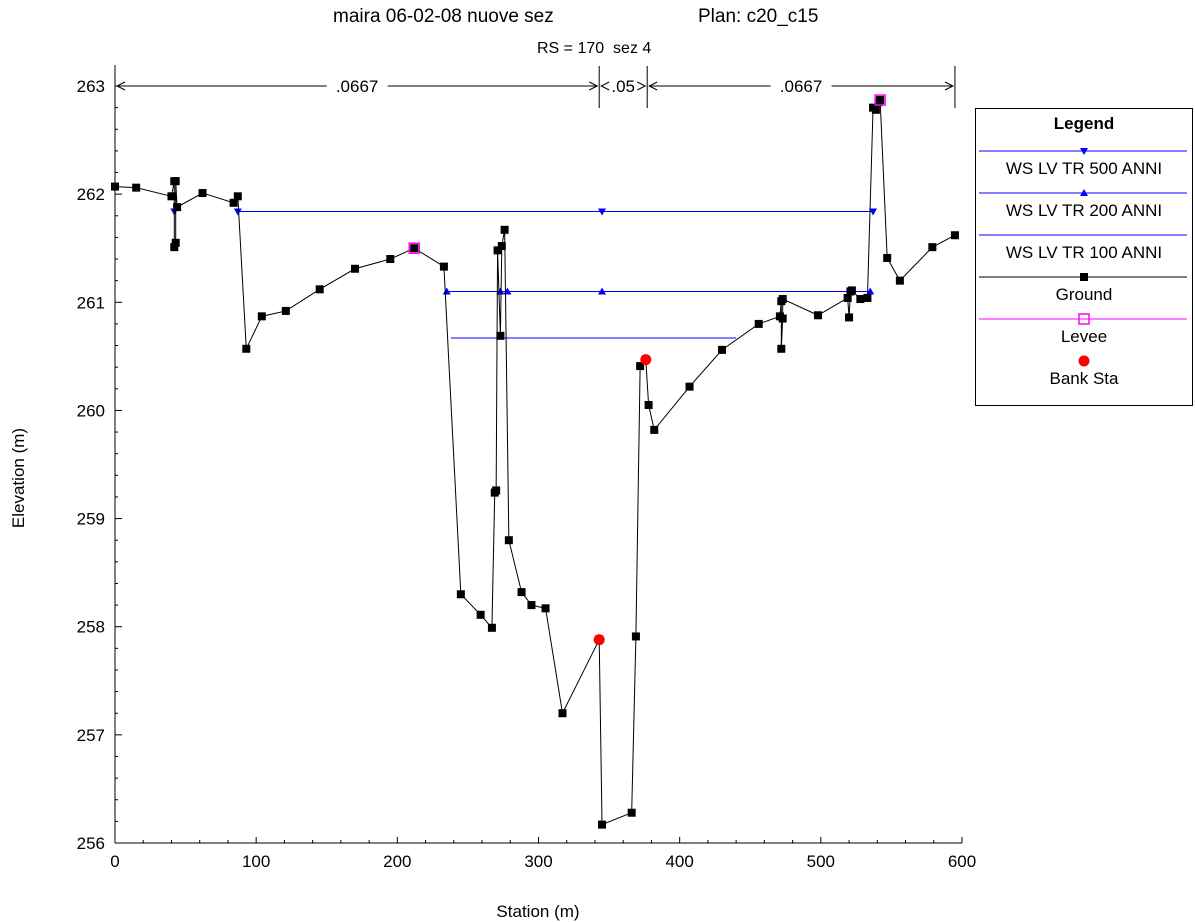 This screenshot has height=922, width=1195. I want to click on legend-symbol-ws-lv-tr-500-anni, so click(1083, 151).